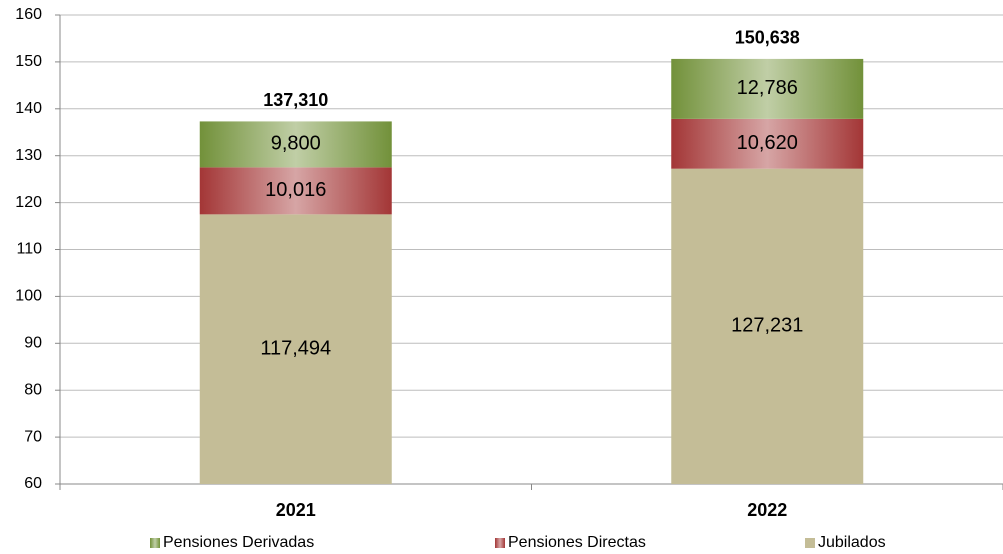  Describe the element at coordinates (852, 542) in the screenshot. I see `legend-label: Jubilados` at that location.